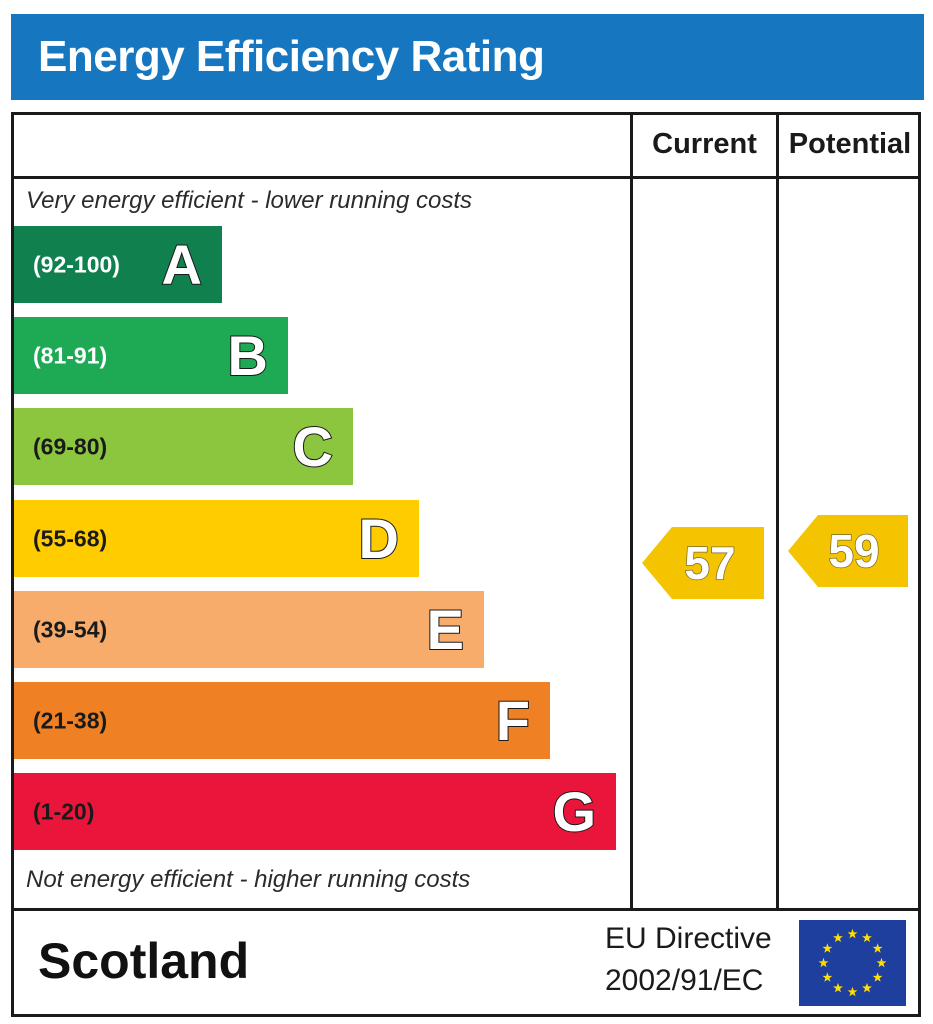  Describe the element at coordinates (852, 963) in the screenshot. I see `eu-flag-icon` at that location.